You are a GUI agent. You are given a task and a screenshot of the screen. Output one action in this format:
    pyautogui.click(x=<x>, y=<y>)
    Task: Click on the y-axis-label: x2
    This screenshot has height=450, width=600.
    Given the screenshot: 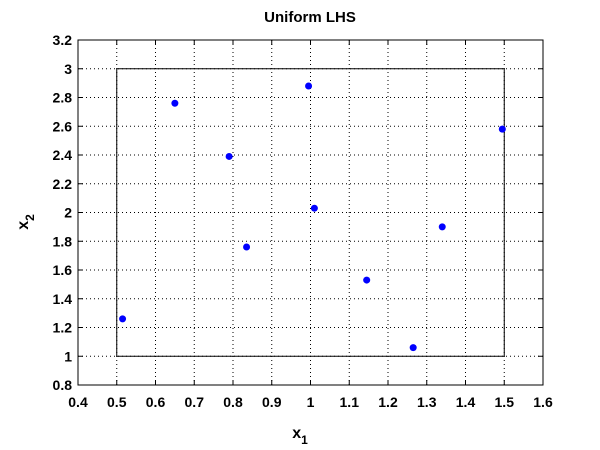 What is the action you would take?
    pyautogui.click(x=26, y=222)
    